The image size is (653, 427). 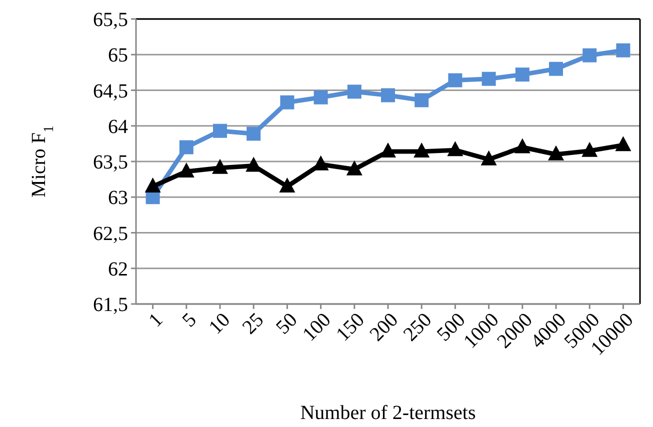 What do you see at coordinates (110, 233) in the screenshot?
I see `y-tick-label: 62,5` at bounding box center [110, 233].